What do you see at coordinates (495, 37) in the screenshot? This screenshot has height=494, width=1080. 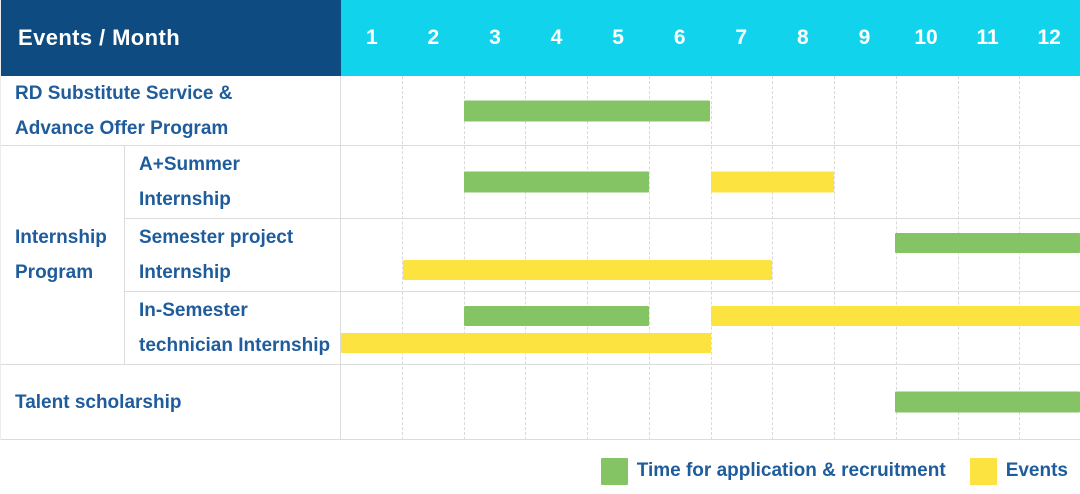 I see `month-header-cell: 3` at bounding box center [495, 37].